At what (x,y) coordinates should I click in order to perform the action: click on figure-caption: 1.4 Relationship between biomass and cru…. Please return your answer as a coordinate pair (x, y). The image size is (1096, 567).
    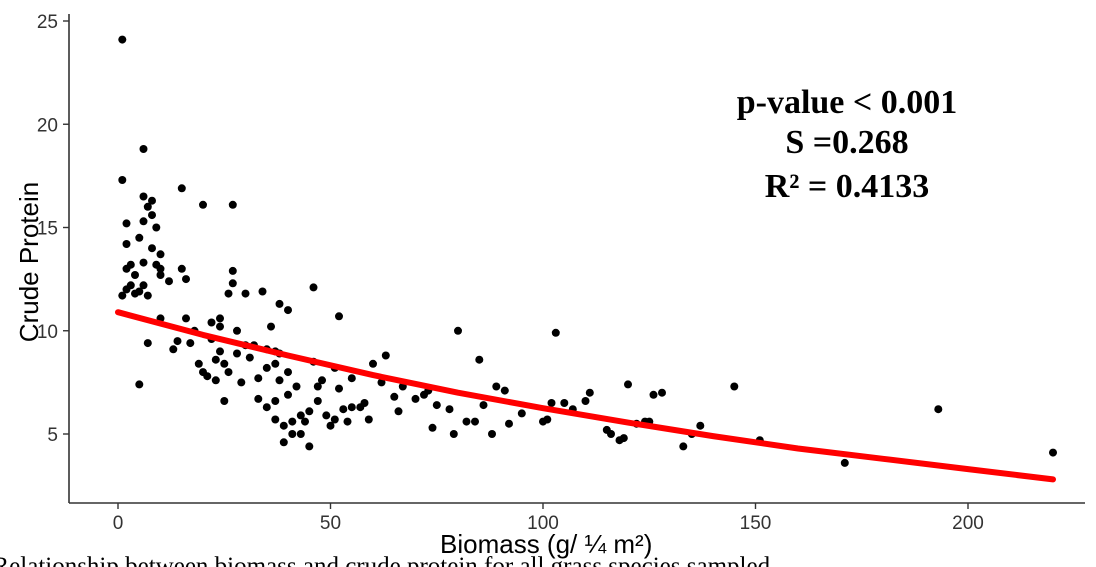
    Looking at the image, I should click on (385, 560).